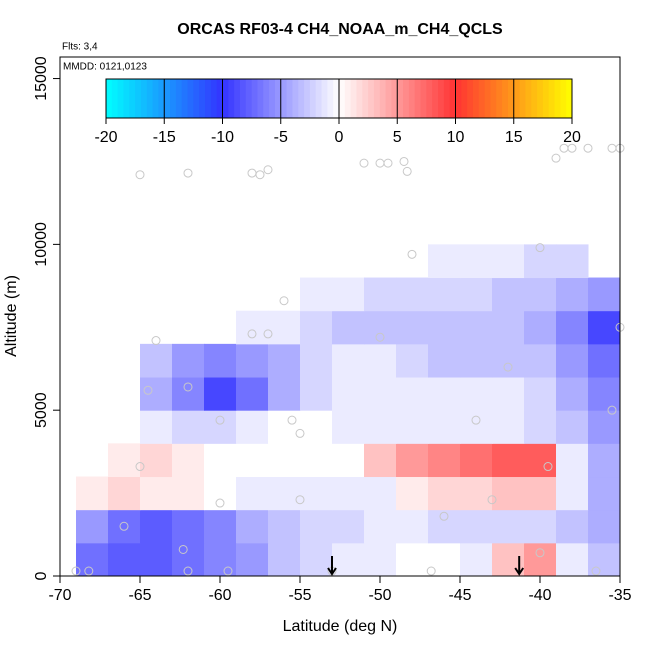 The width and height of the screenshot is (650, 650). I want to click on colorbar-tick-label: -10, so click(222, 137).